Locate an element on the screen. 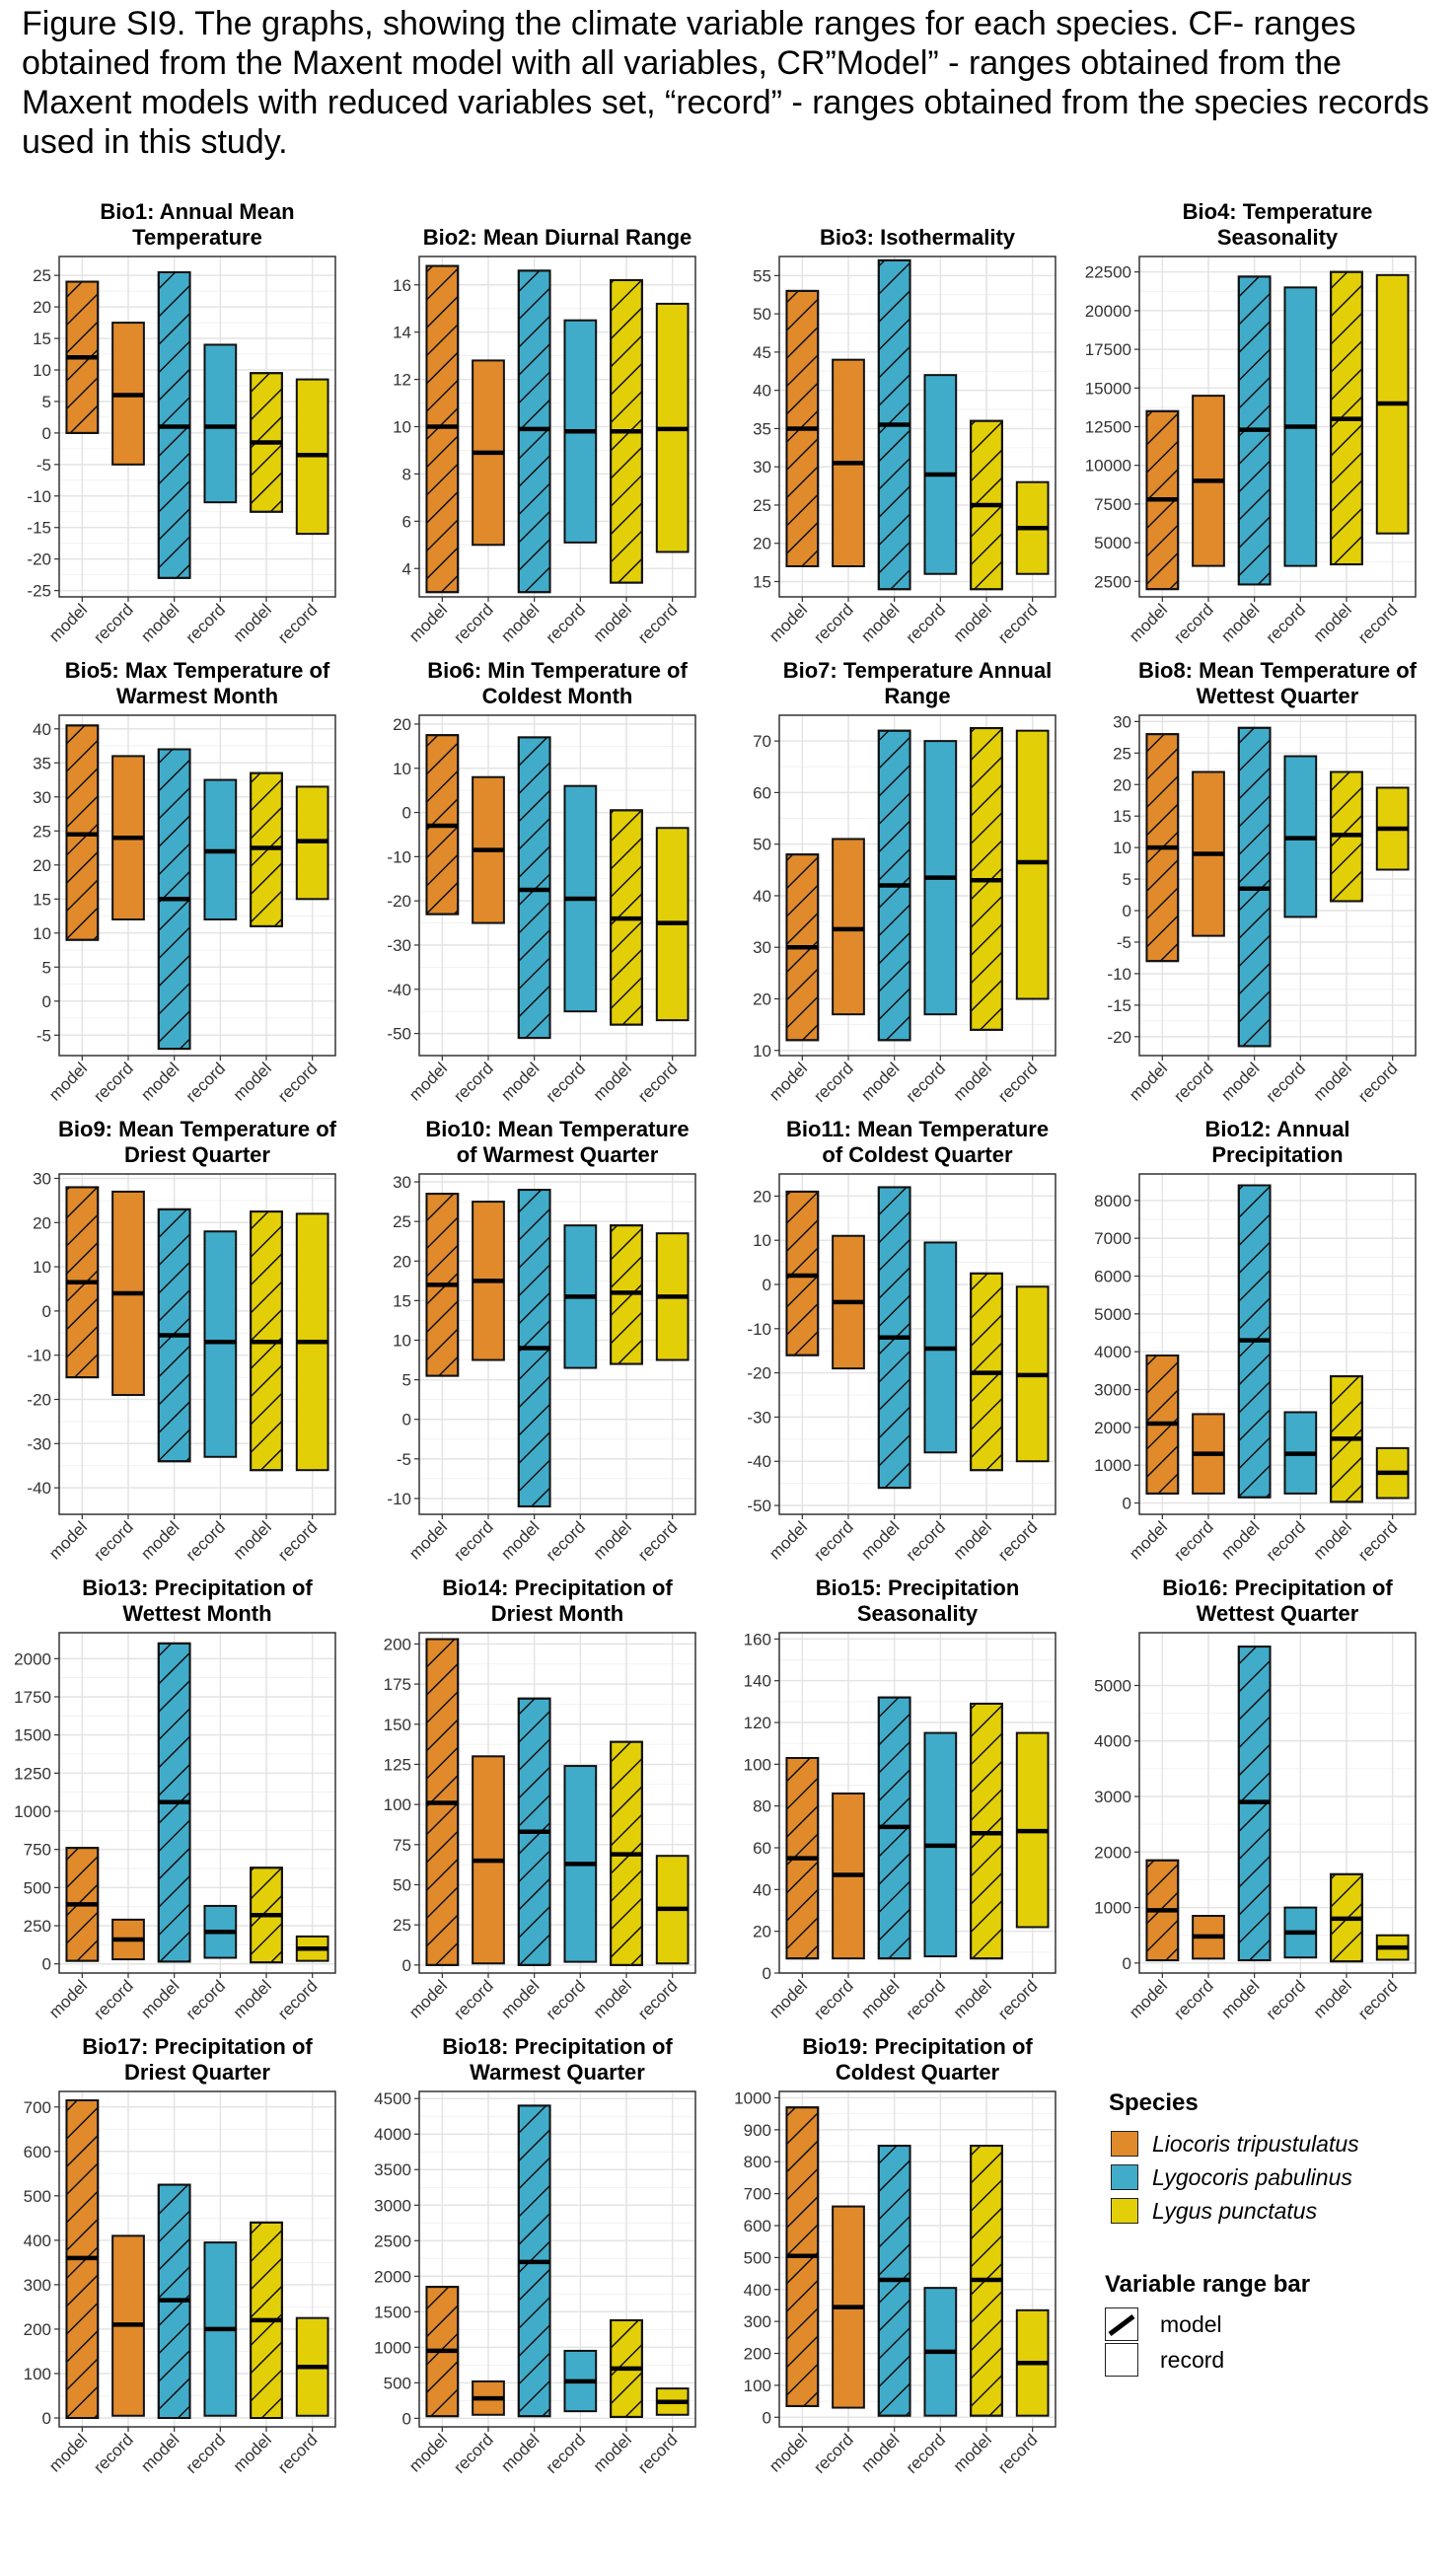 Image resolution: width=1456 pixels, height=2563 pixels. record-range-bar is located at coordinates (220, 423).